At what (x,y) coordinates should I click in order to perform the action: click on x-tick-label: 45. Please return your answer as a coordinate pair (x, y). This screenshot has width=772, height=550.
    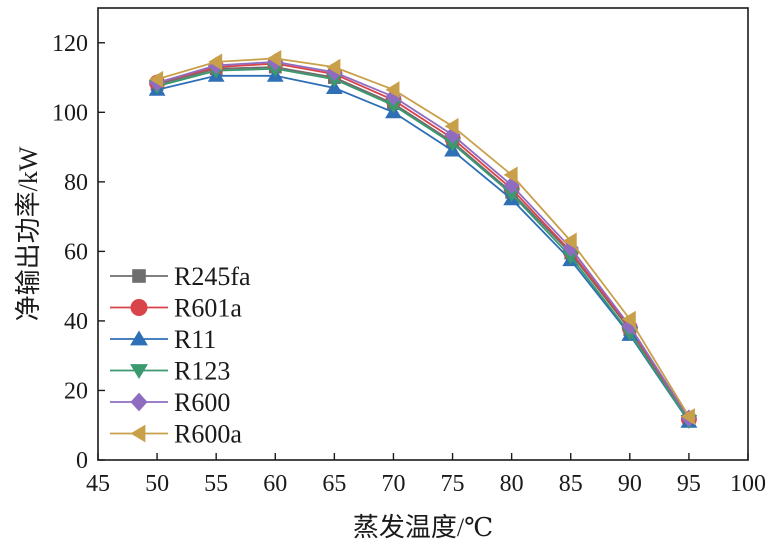
    Looking at the image, I should click on (98, 484).